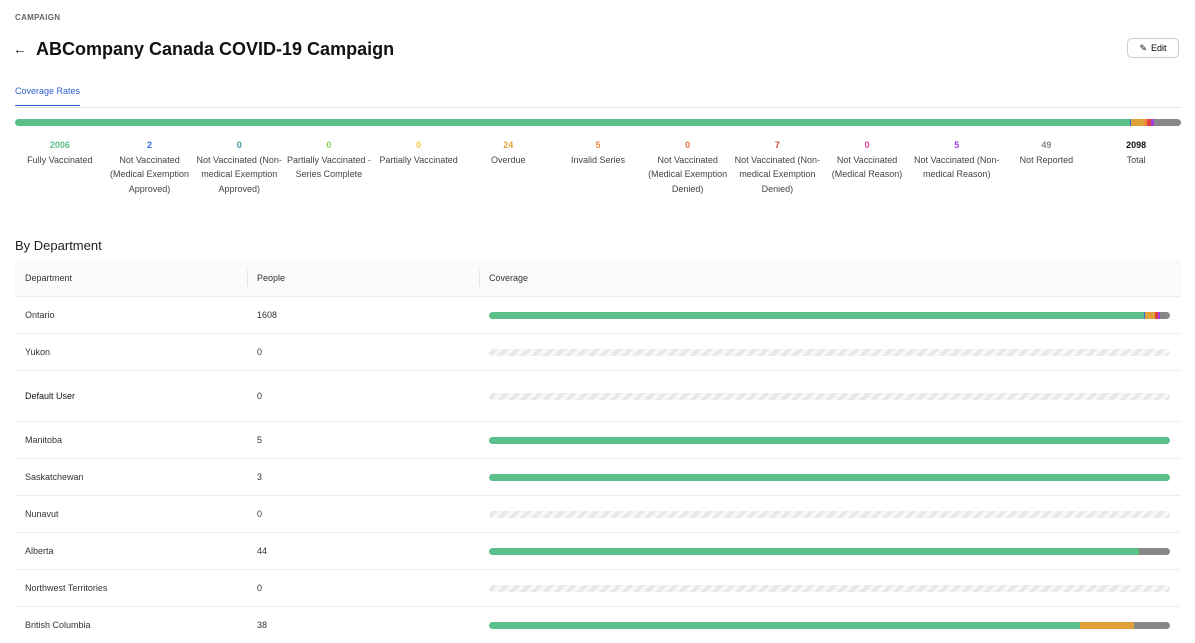 This screenshot has width=1195, height=643. I want to click on department-name: Northwest Territories, so click(131, 588).